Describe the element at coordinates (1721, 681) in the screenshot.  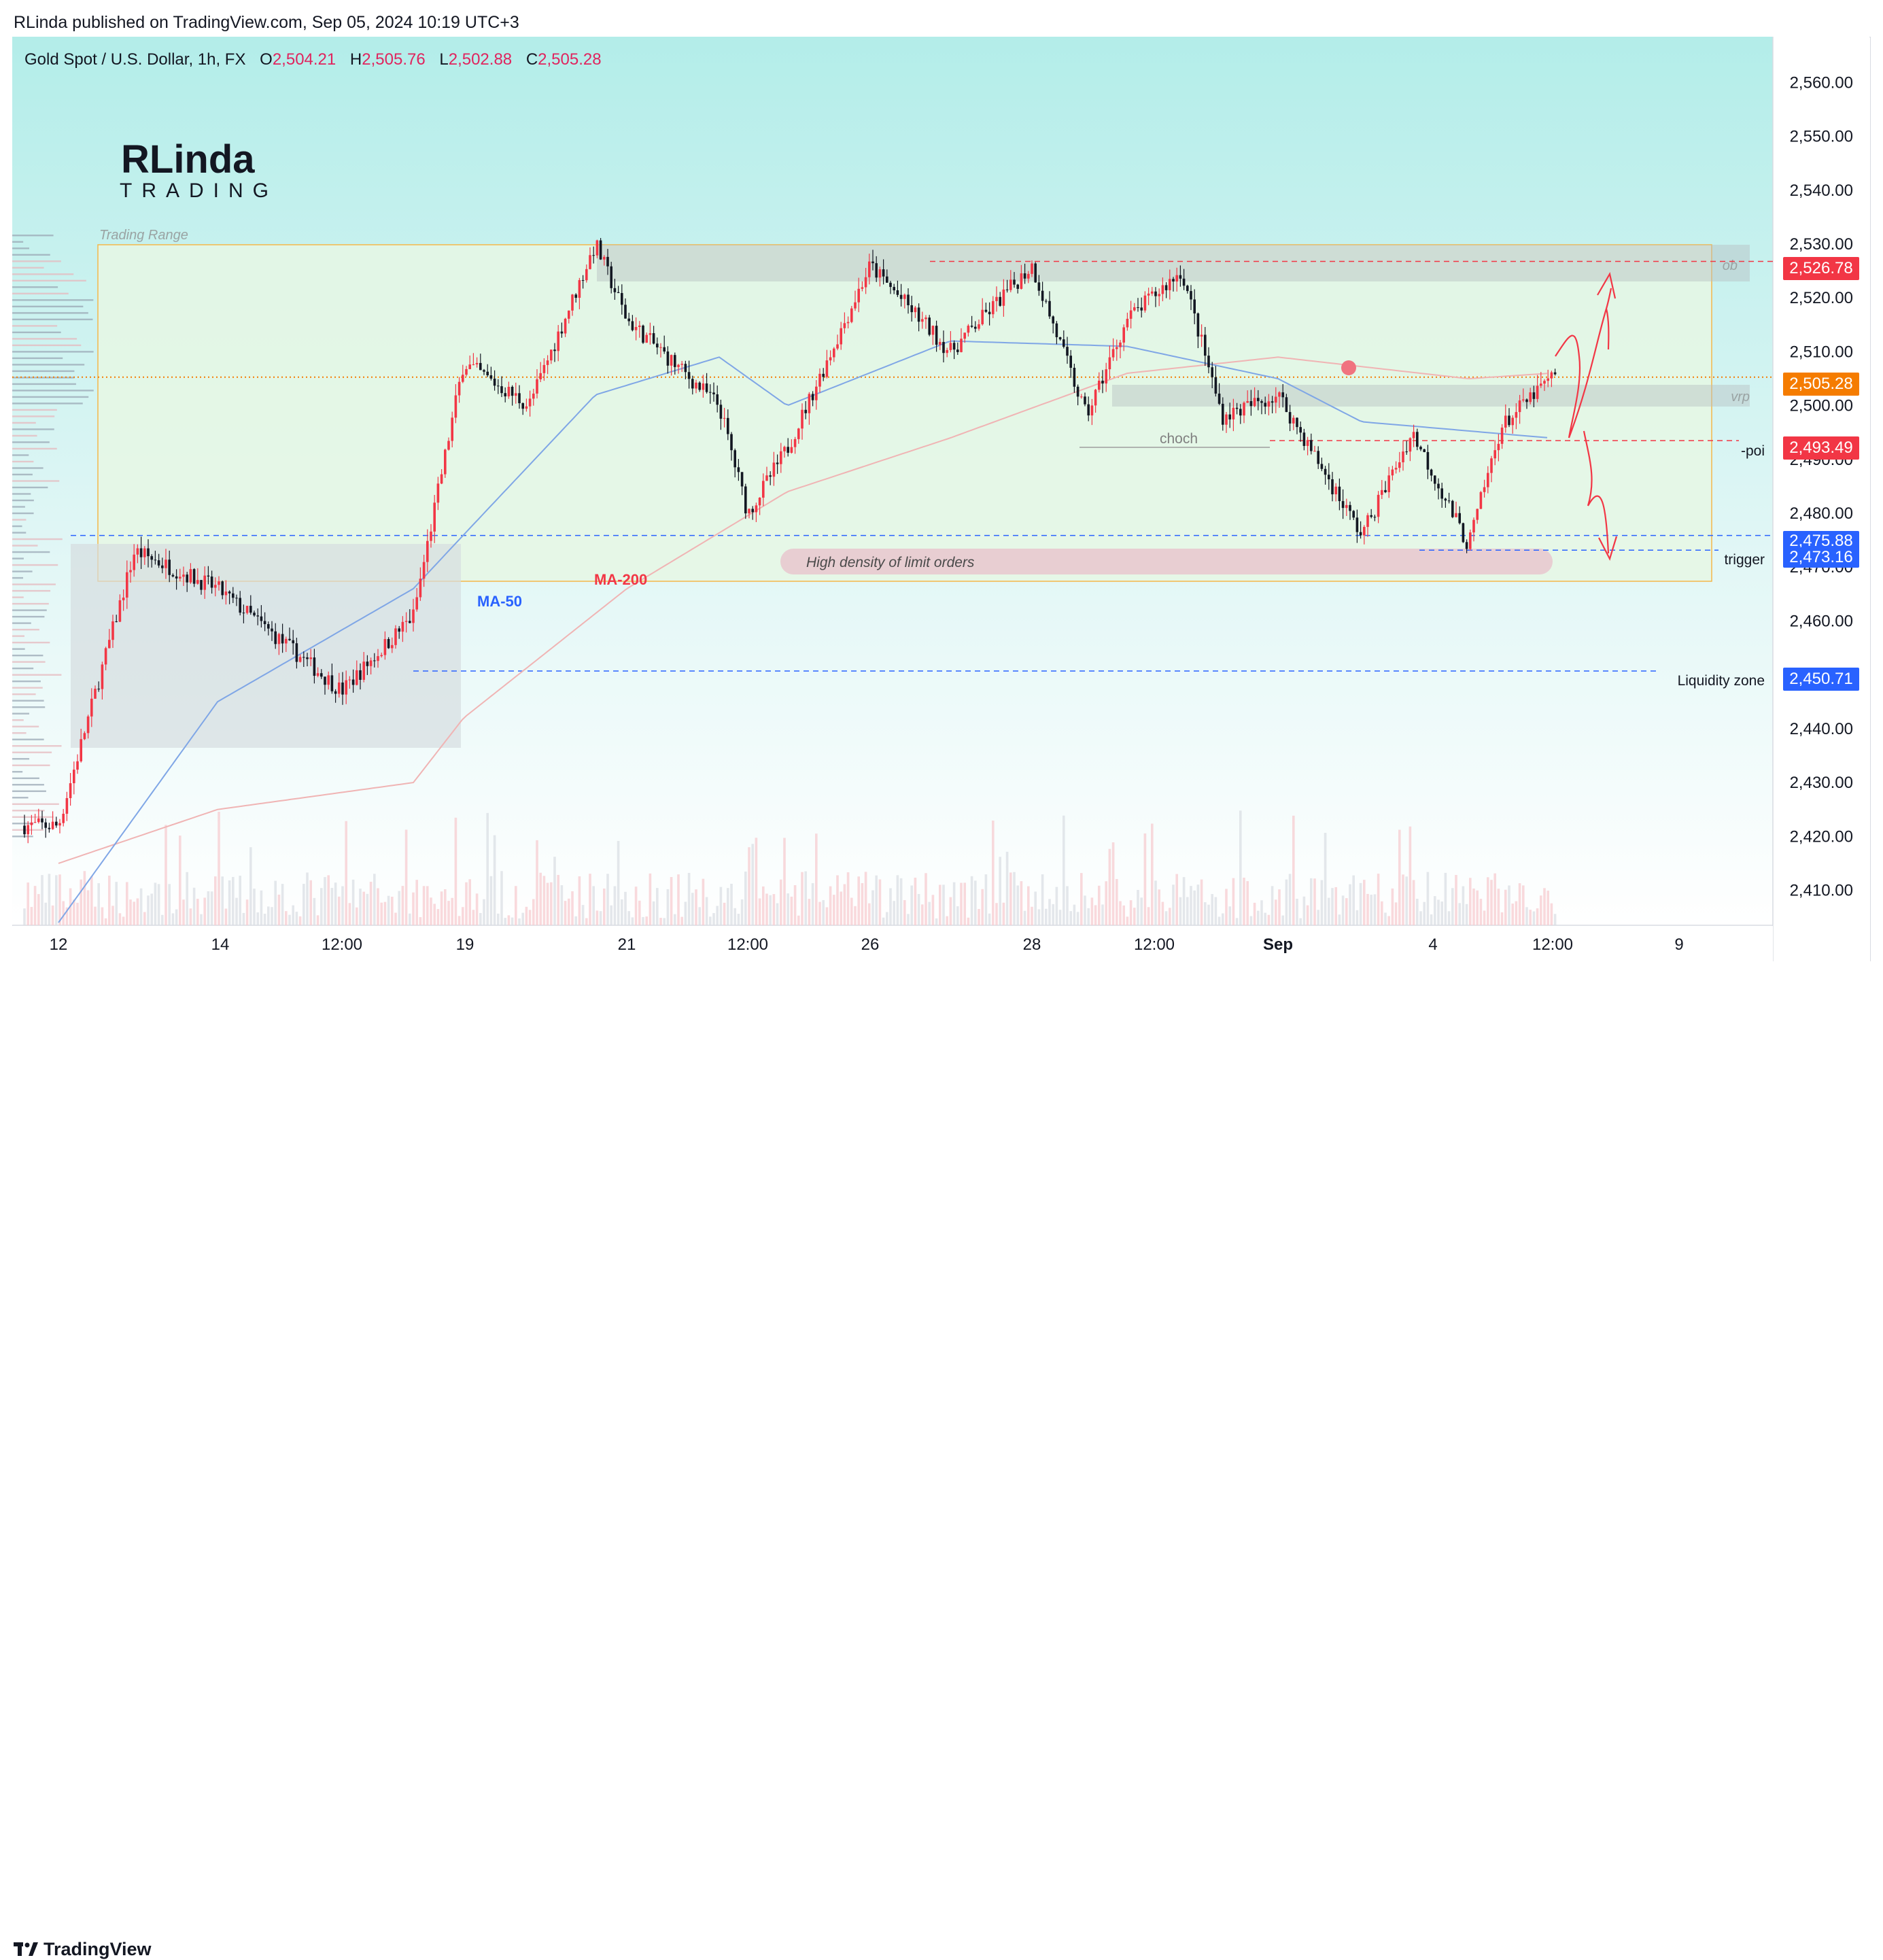
I see `liquidity-zone-label: Liquidity zone` at that location.